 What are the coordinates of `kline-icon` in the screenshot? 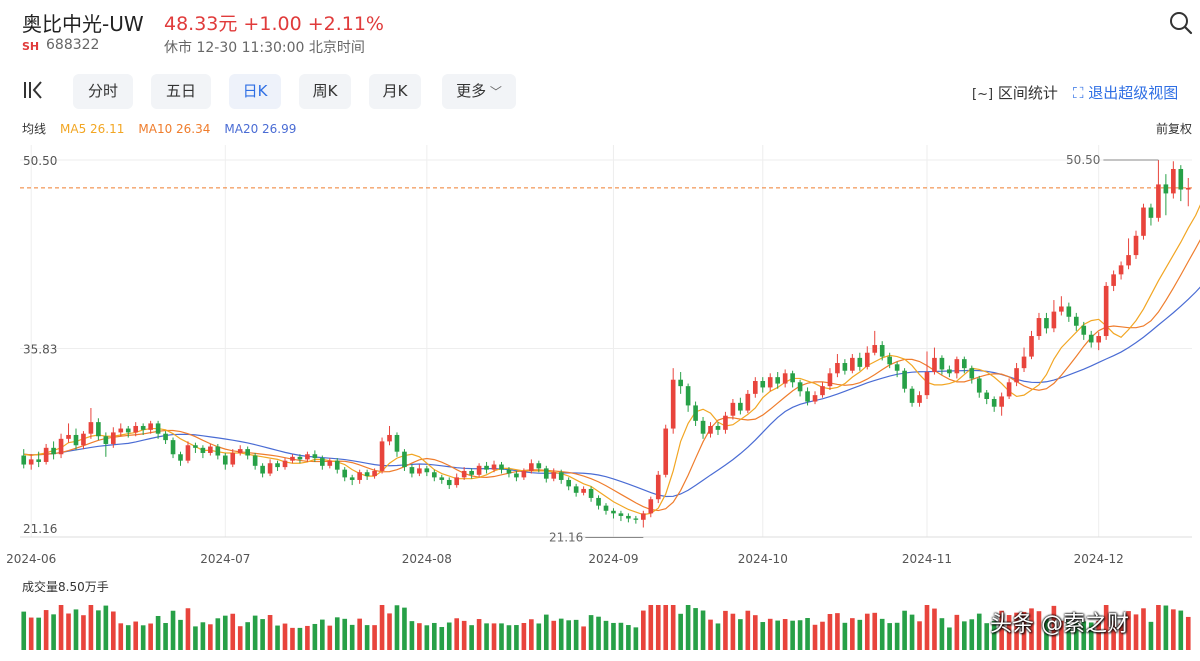 It's located at (33, 92).